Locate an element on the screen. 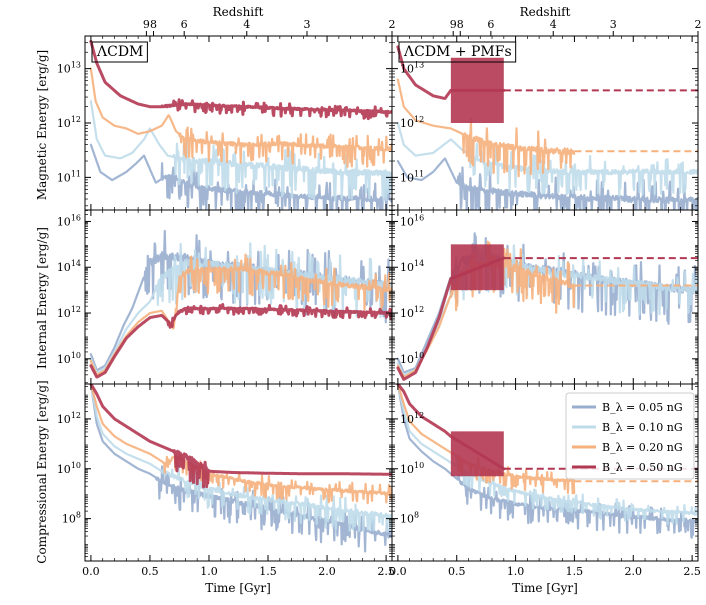  ylabel-internal: Internal Energy [erg/g] is located at coordinates (42, 298).